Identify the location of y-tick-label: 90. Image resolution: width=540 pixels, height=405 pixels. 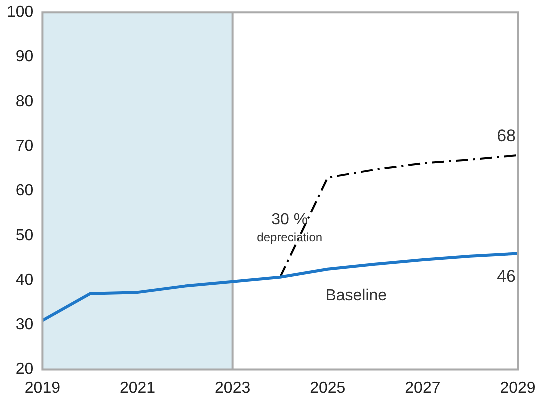
(25, 57).